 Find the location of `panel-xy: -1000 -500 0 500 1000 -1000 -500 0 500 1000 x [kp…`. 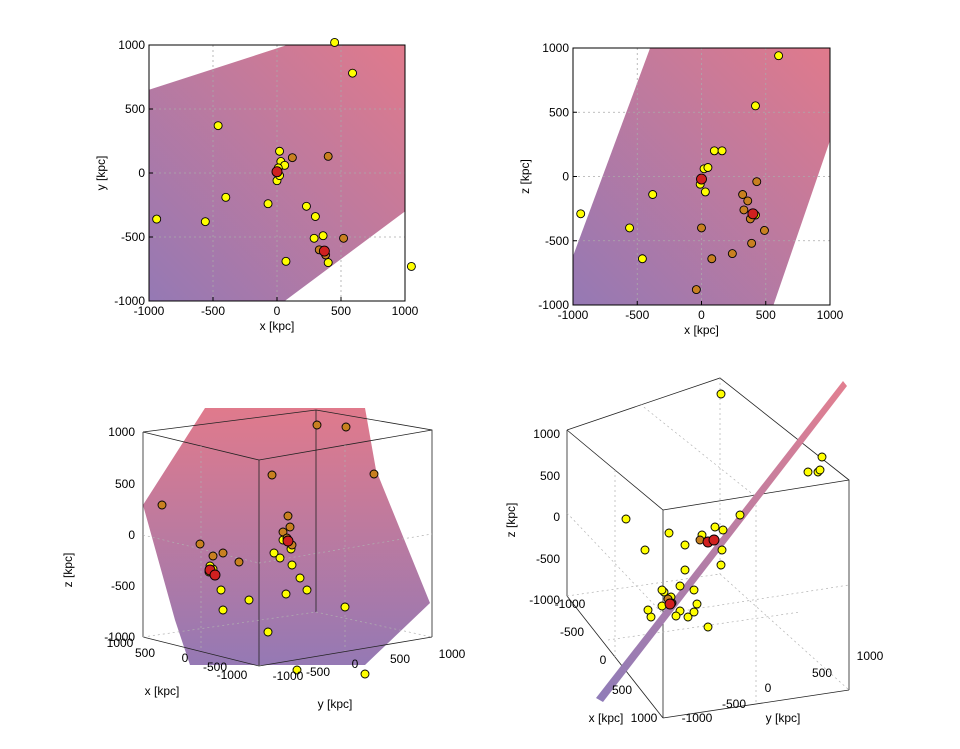

panel-xy: -1000 -500 0 500 1000 -1000 -500 0 500 1000 x [kp… is located at coordinates (256, 185).